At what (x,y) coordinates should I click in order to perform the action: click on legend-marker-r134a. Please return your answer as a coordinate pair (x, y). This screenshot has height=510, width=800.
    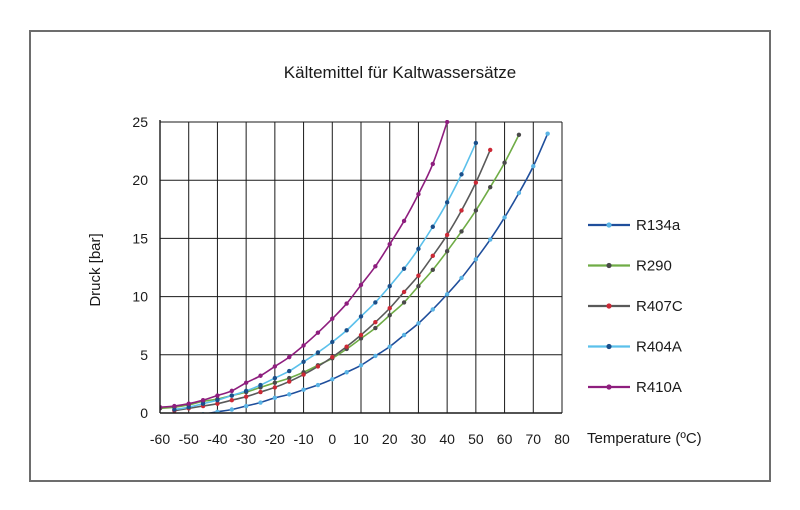
    Looking at the image, I should click on (609, 225).